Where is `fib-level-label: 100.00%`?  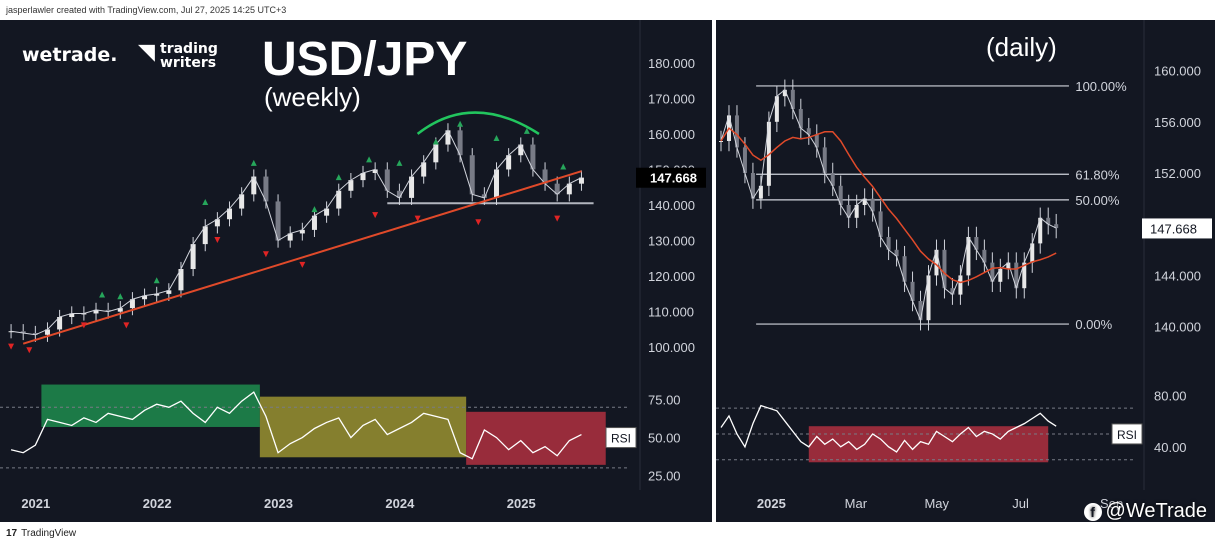
fib-level-label: 100.00% is located at coordinates (1101, 86).